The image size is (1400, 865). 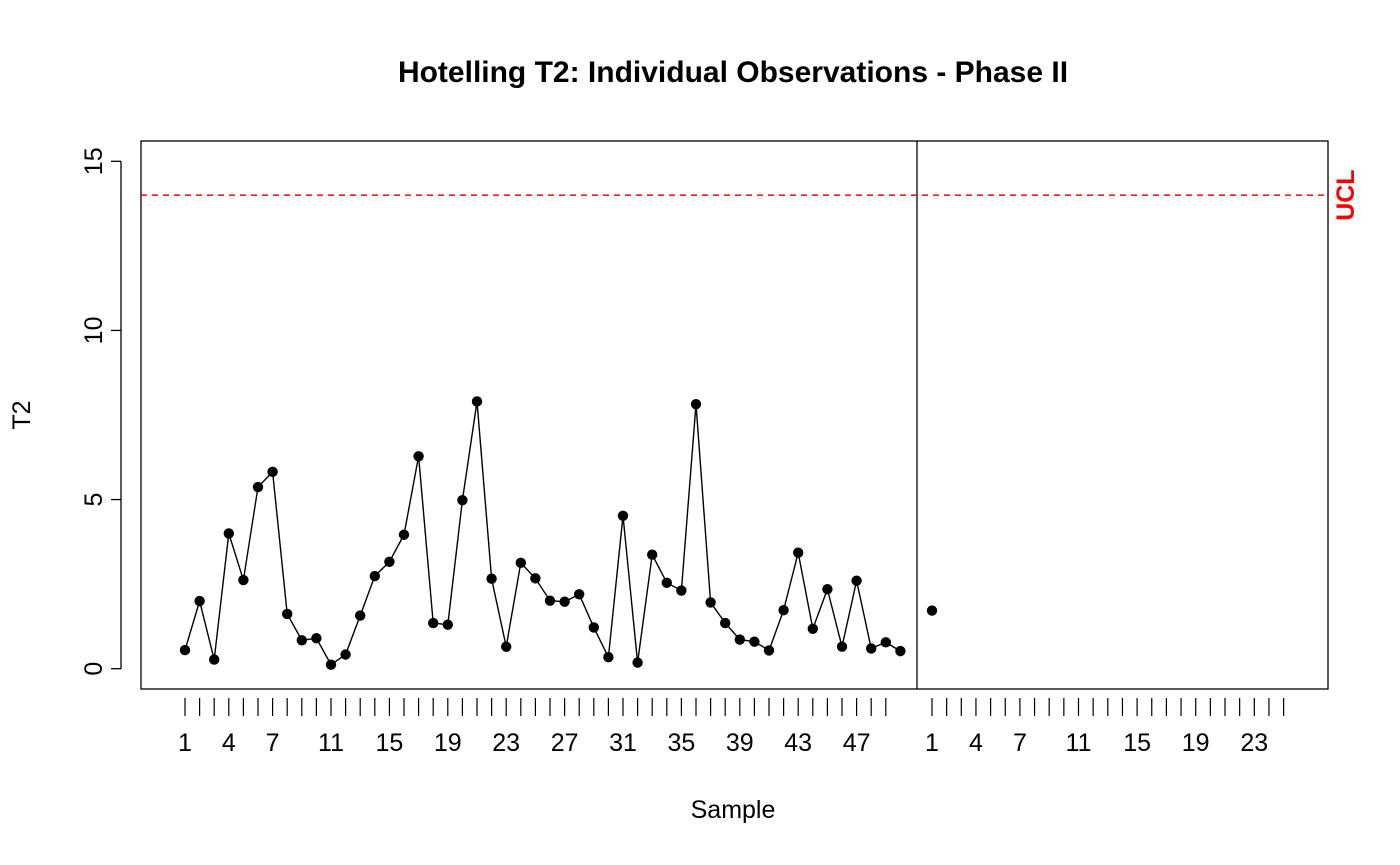 What do you see at coordinates (857, 743) in the screenshot?
I see `phase1-x-tick-label: 47` at bounding box center [857, 743].